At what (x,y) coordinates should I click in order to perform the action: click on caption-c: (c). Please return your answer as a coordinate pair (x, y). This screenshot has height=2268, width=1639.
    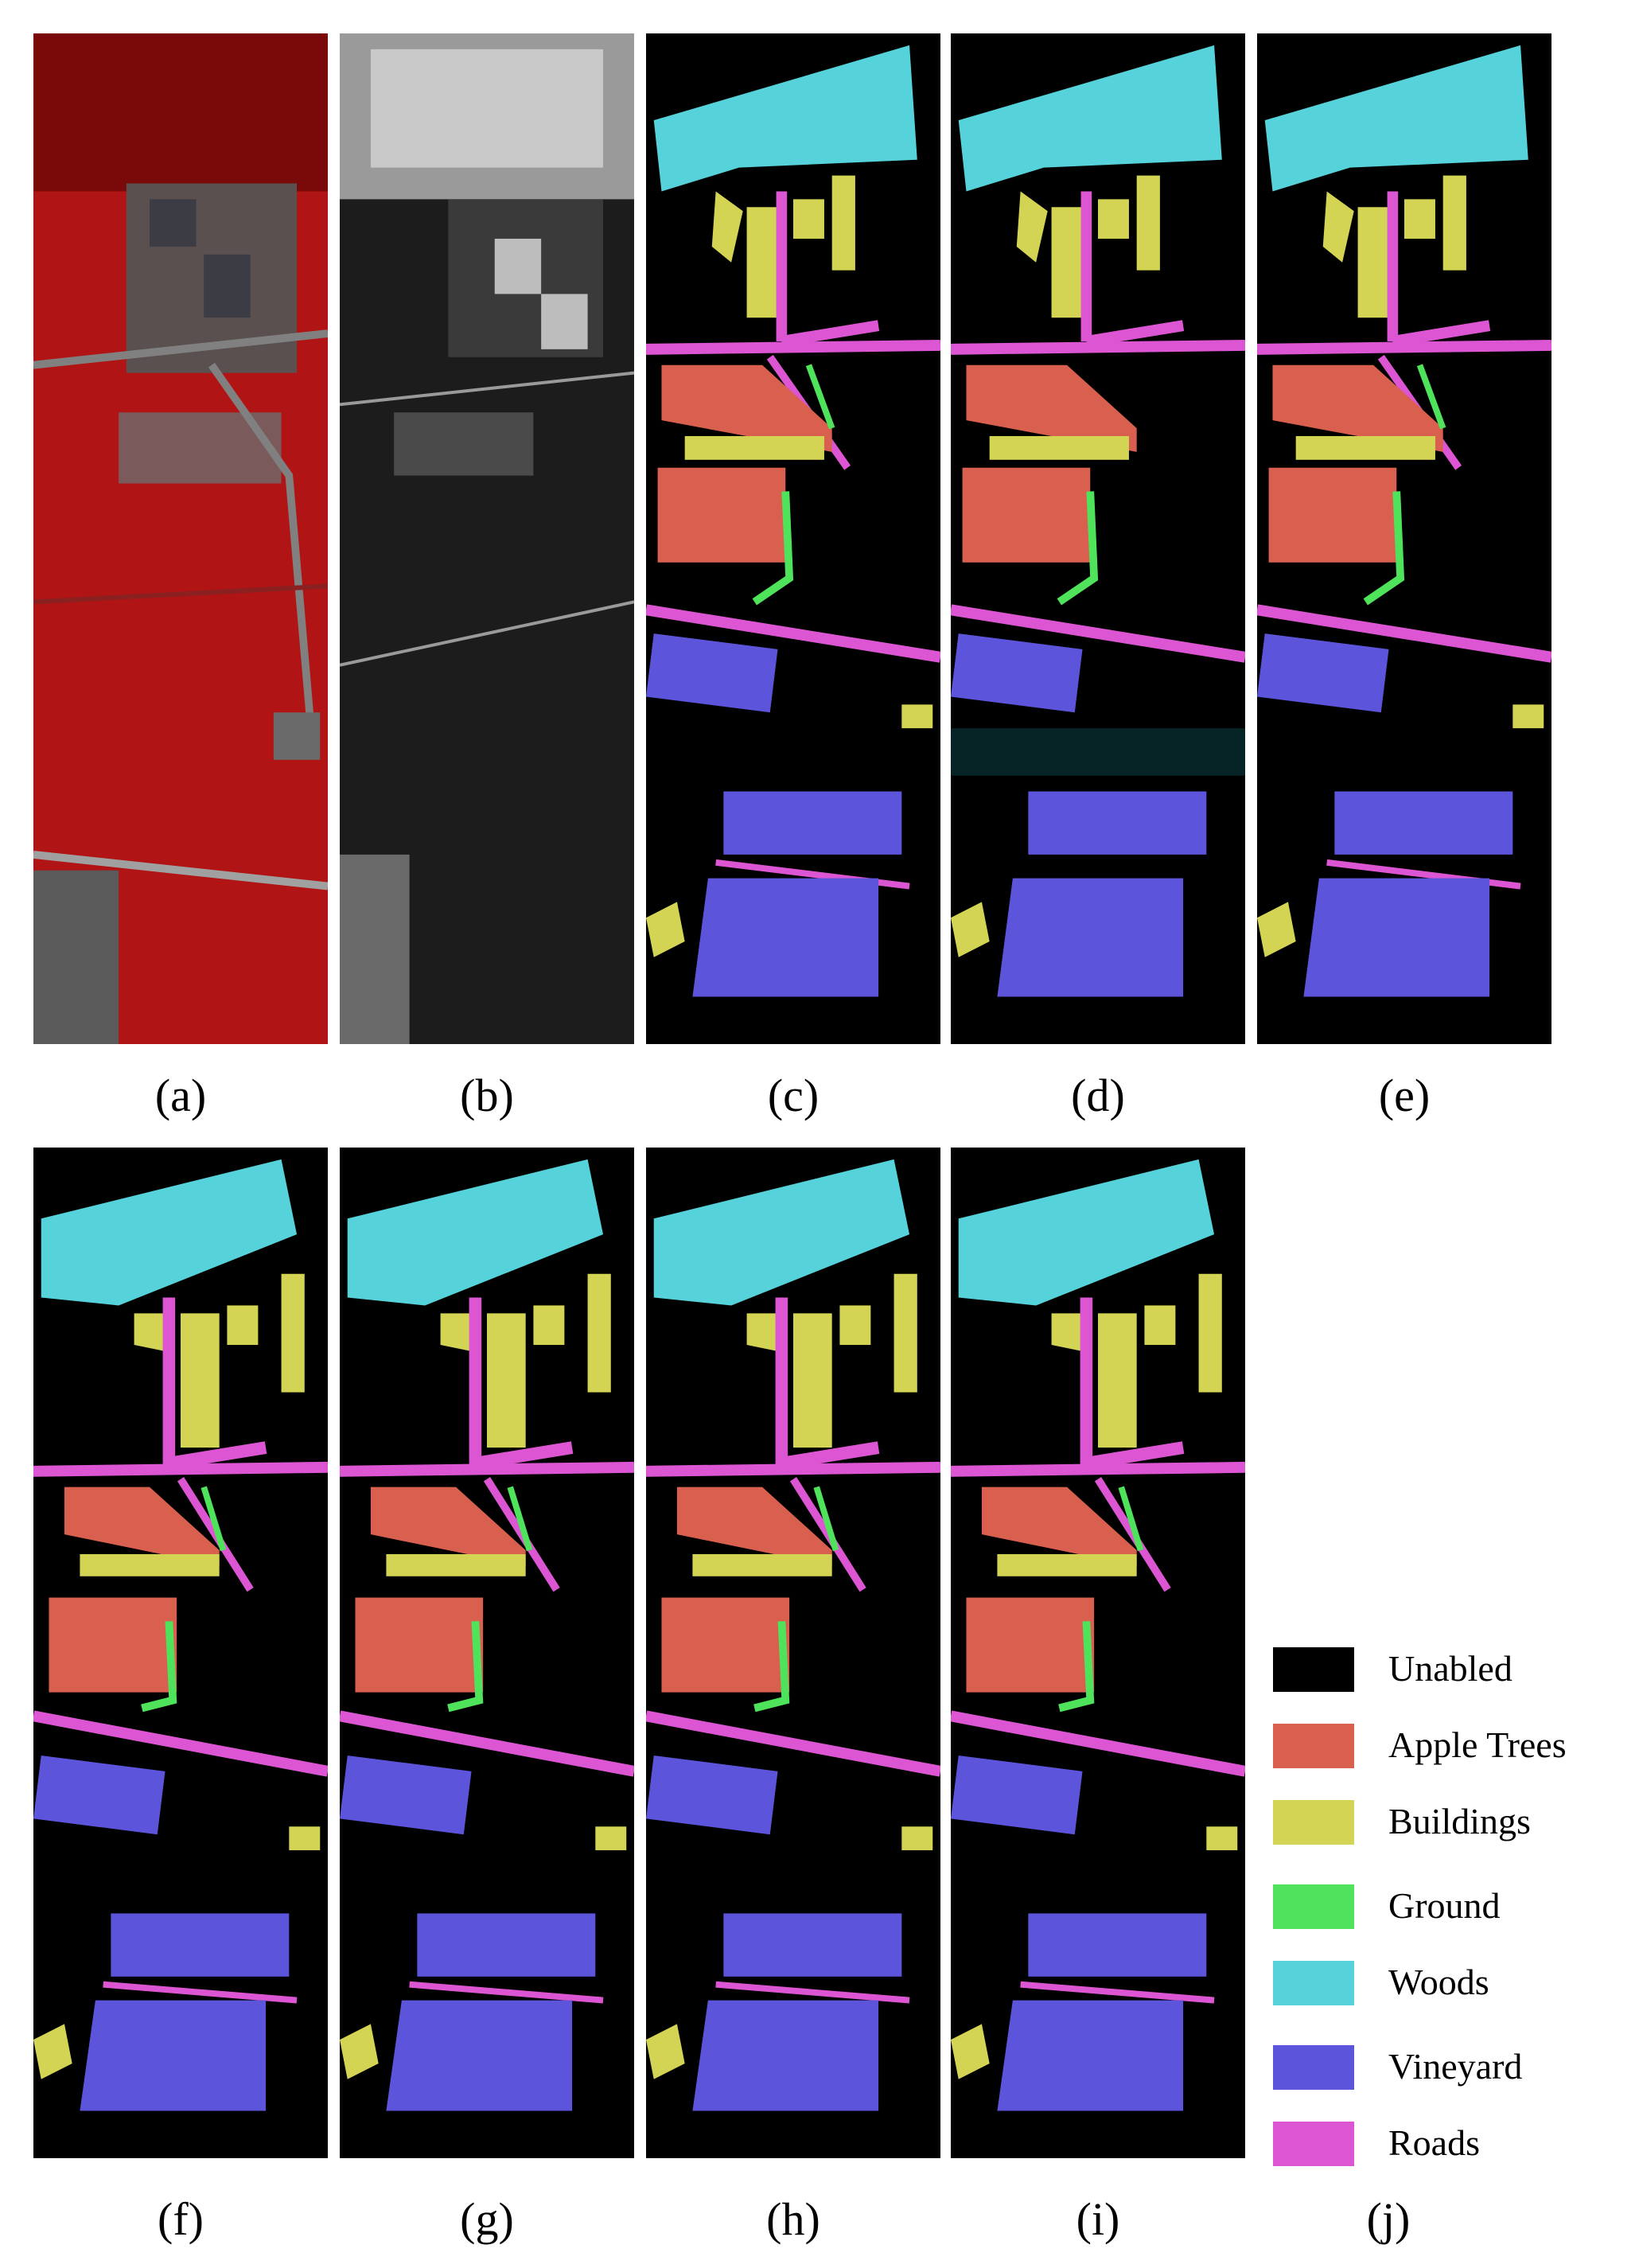
    Looking at the image, I should click on (793, 1095).